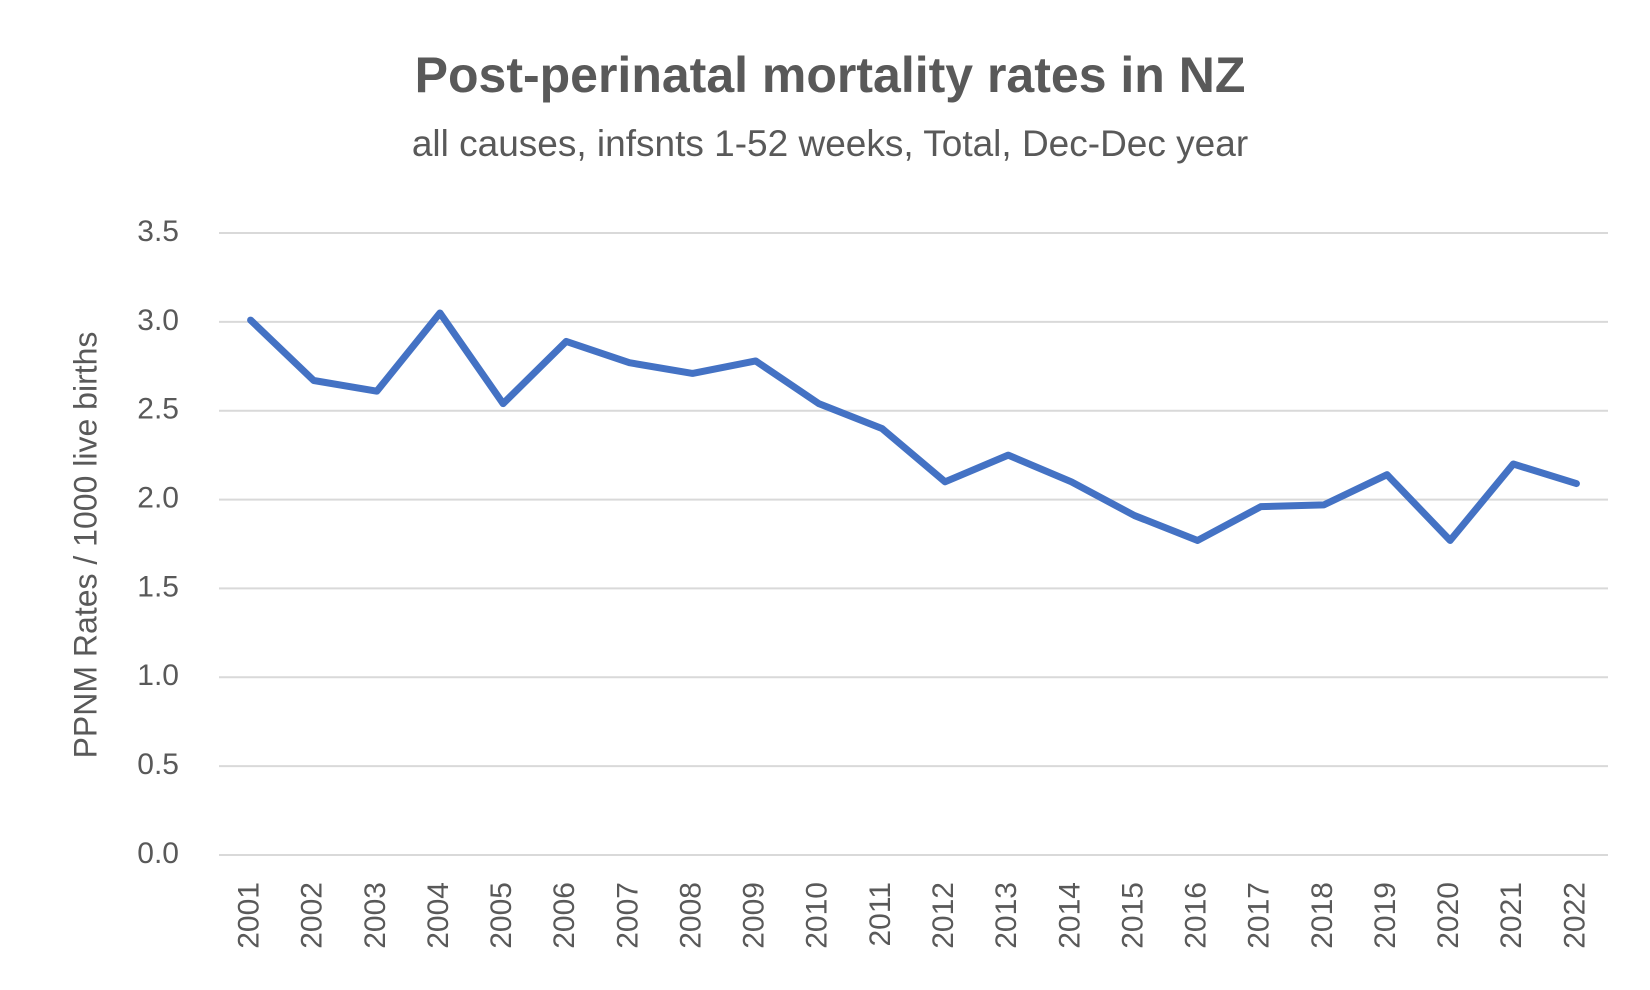 The height and width of the screenshot is (990, 1650). I want to click on x-tick-label: 2005, so click(501, 915).